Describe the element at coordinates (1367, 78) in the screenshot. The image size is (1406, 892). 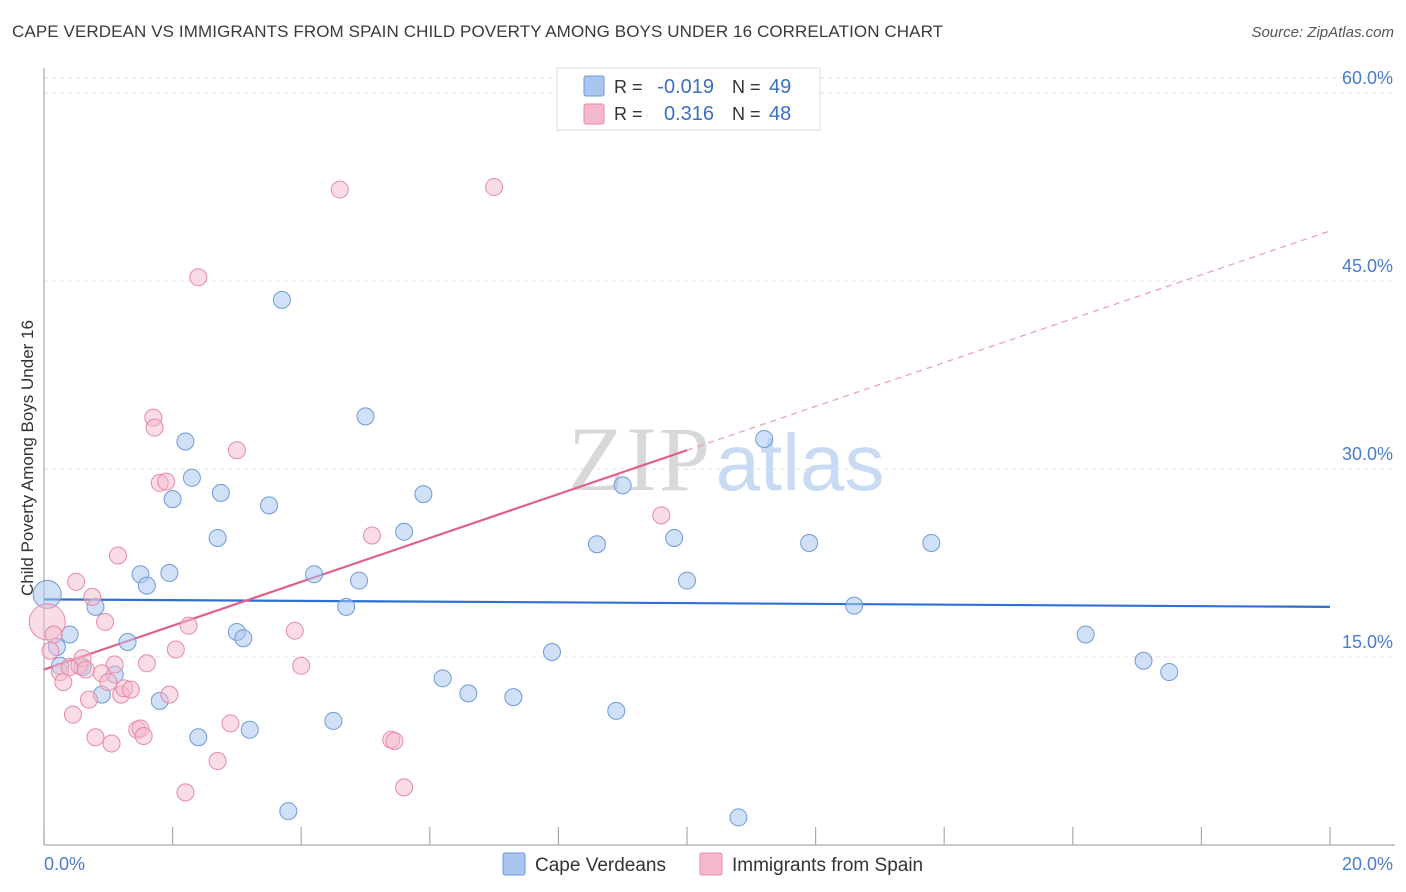
I see `y-tick-label-60: 60.0%` at that location.